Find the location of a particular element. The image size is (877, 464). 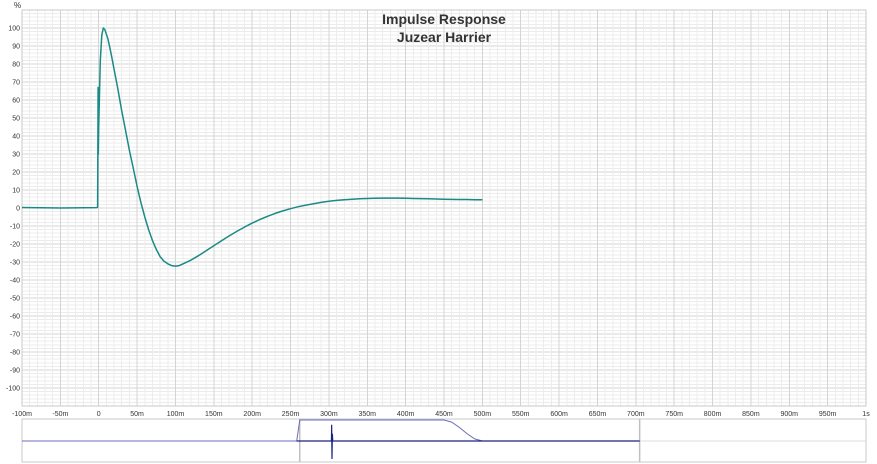

y-tick-label: -60 is located at coordinates (15, 317).